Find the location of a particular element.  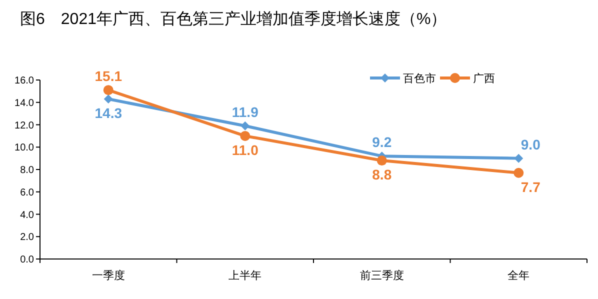

data-label: 9.0 is located at coordinates (530, 144).